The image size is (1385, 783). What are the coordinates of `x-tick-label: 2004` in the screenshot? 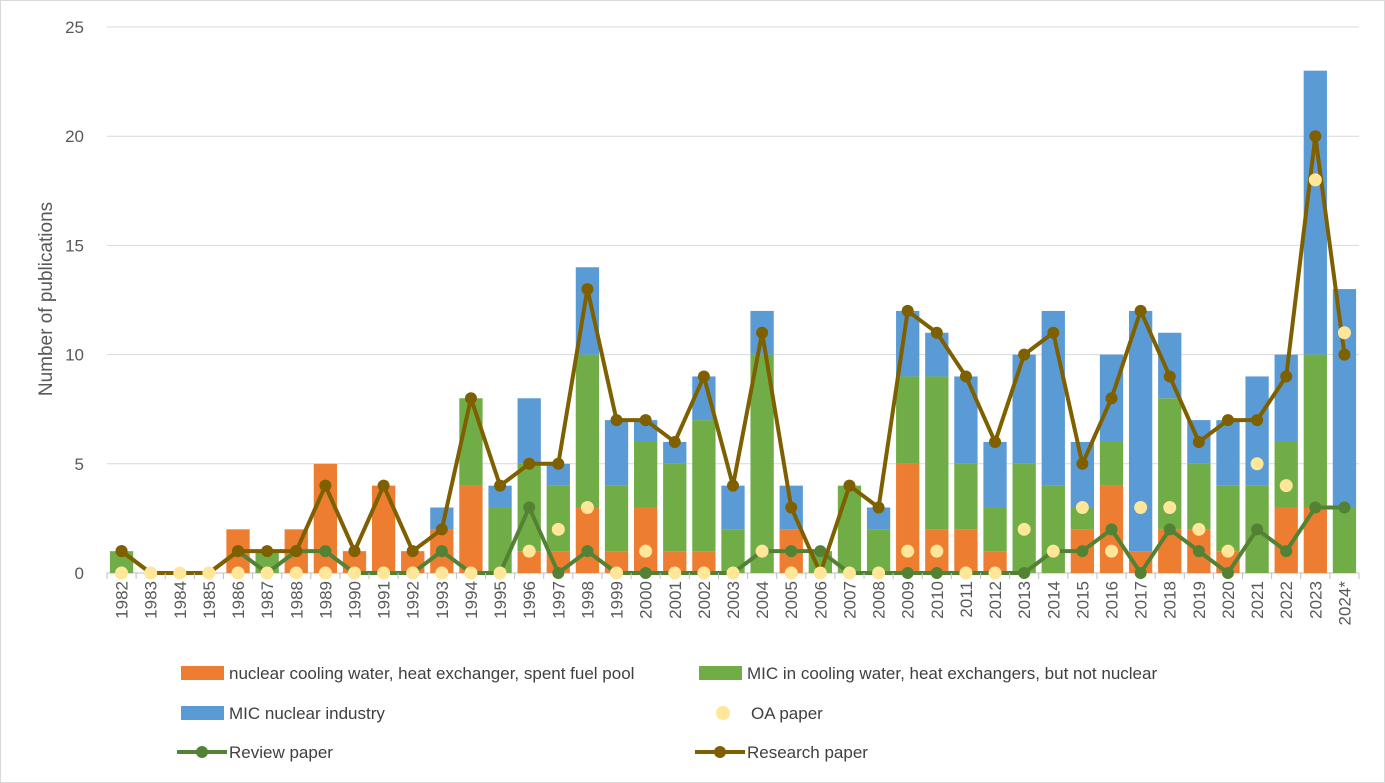 It's located at (762, 600).